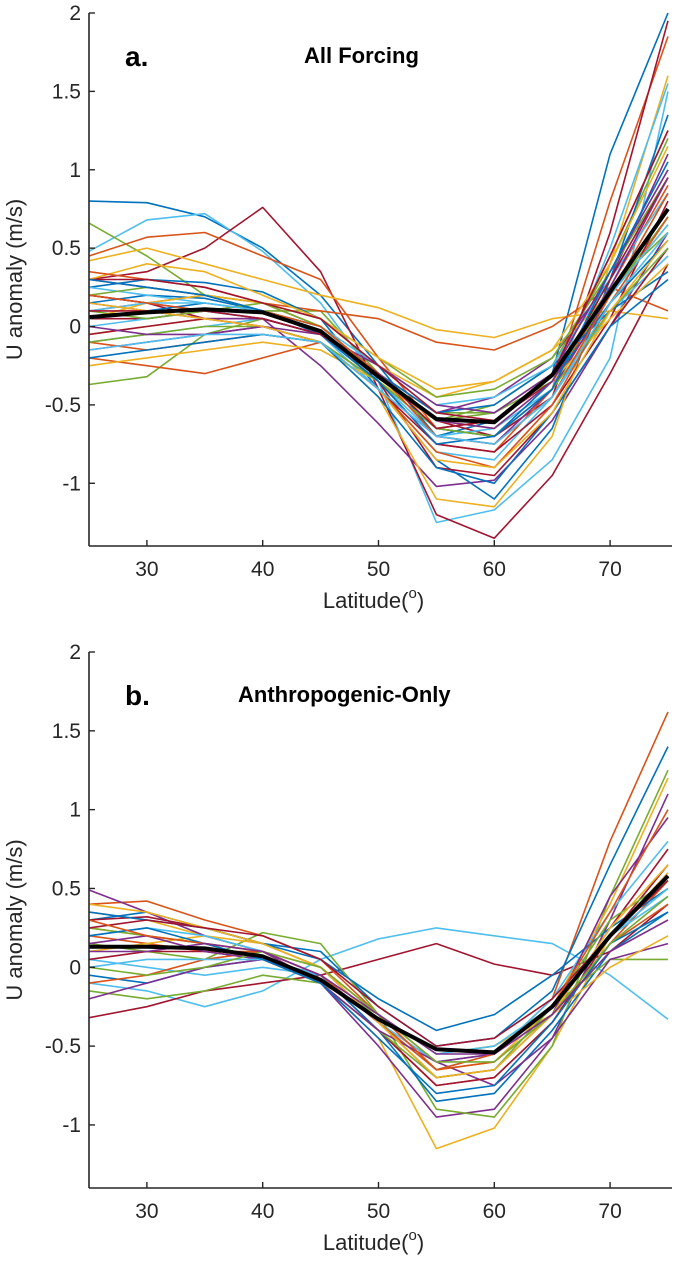 This screenshot has height=1265, width=675. What do you see at coordinates (344, 694) in the screenshot?
I see `panel-title: Anthropogenic-Only` at bounding box center [344, 694].